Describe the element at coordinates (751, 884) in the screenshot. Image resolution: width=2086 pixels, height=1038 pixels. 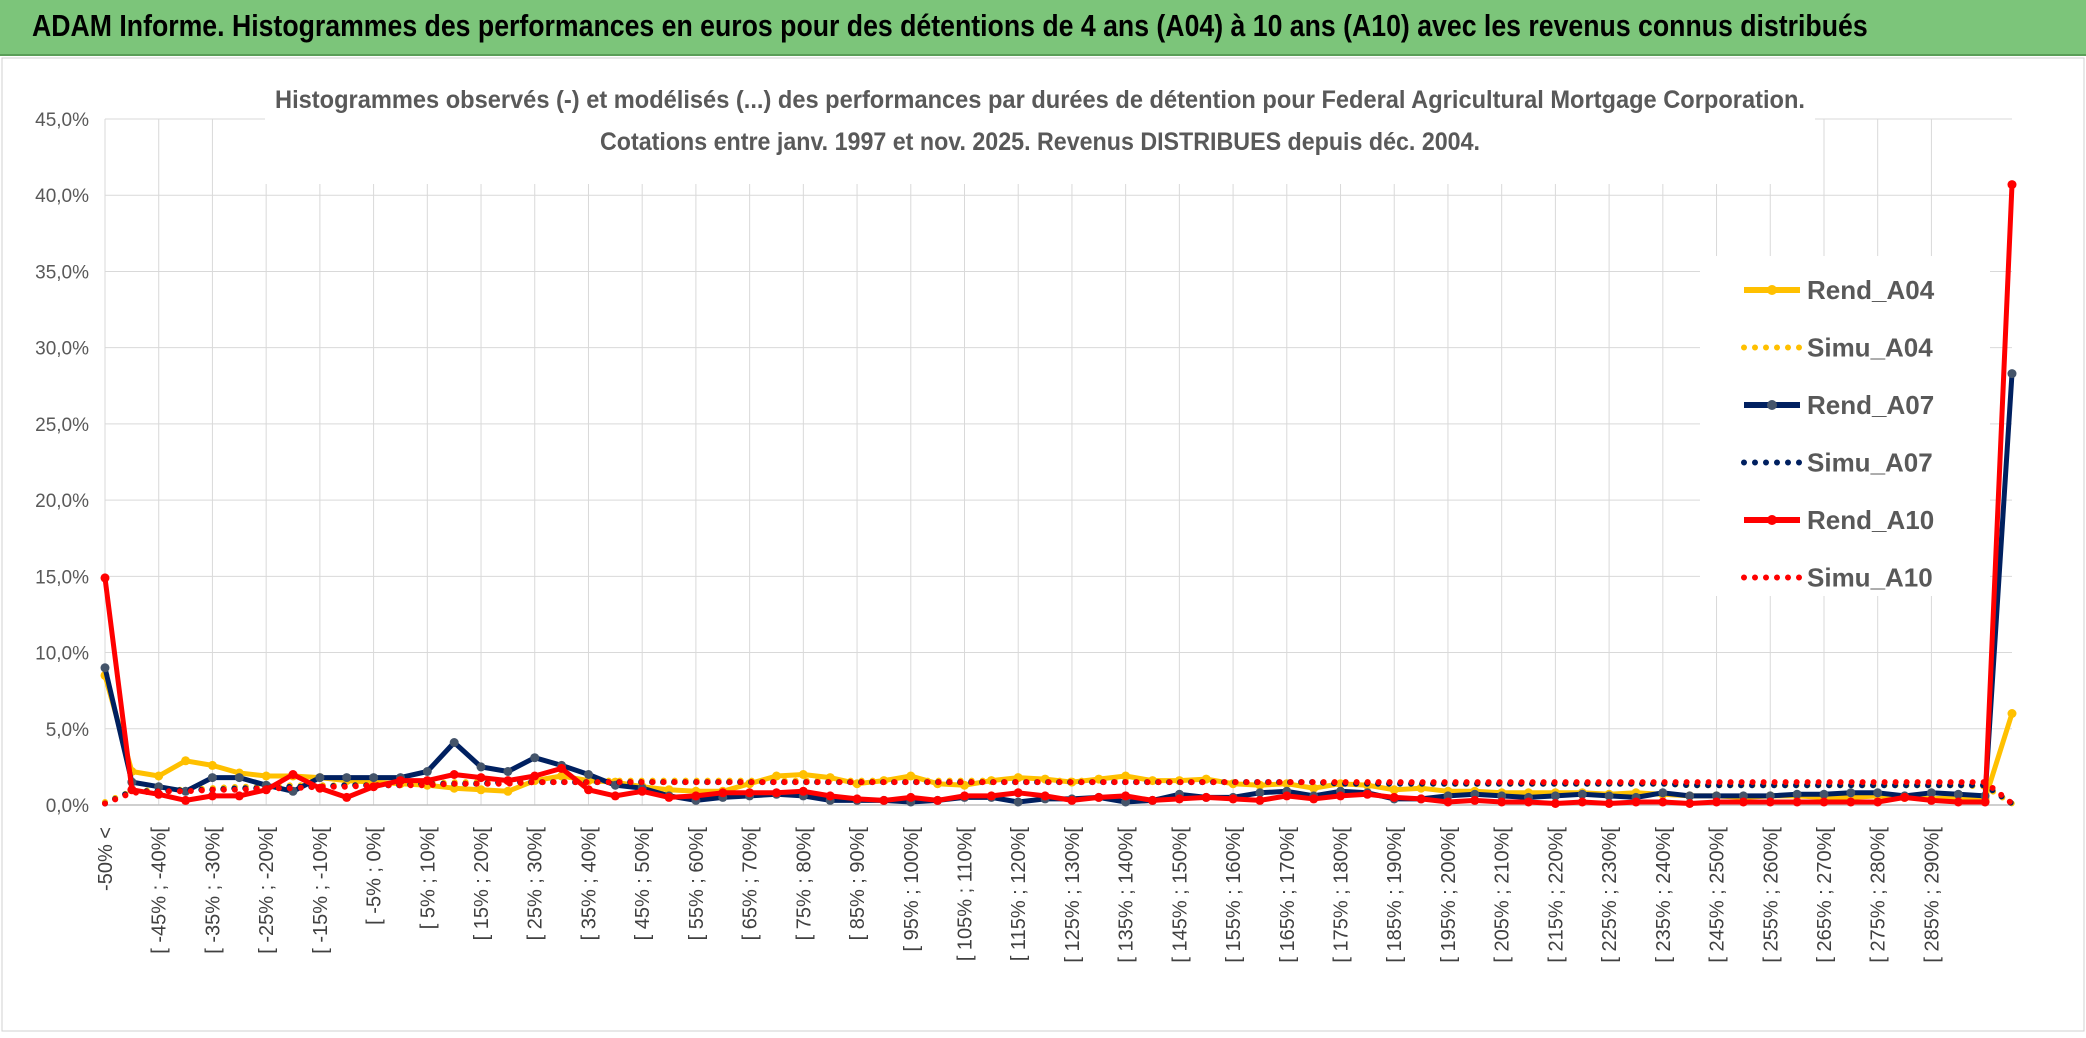
I see `x-tick-label: [ 65% ; 70%[` at that location.